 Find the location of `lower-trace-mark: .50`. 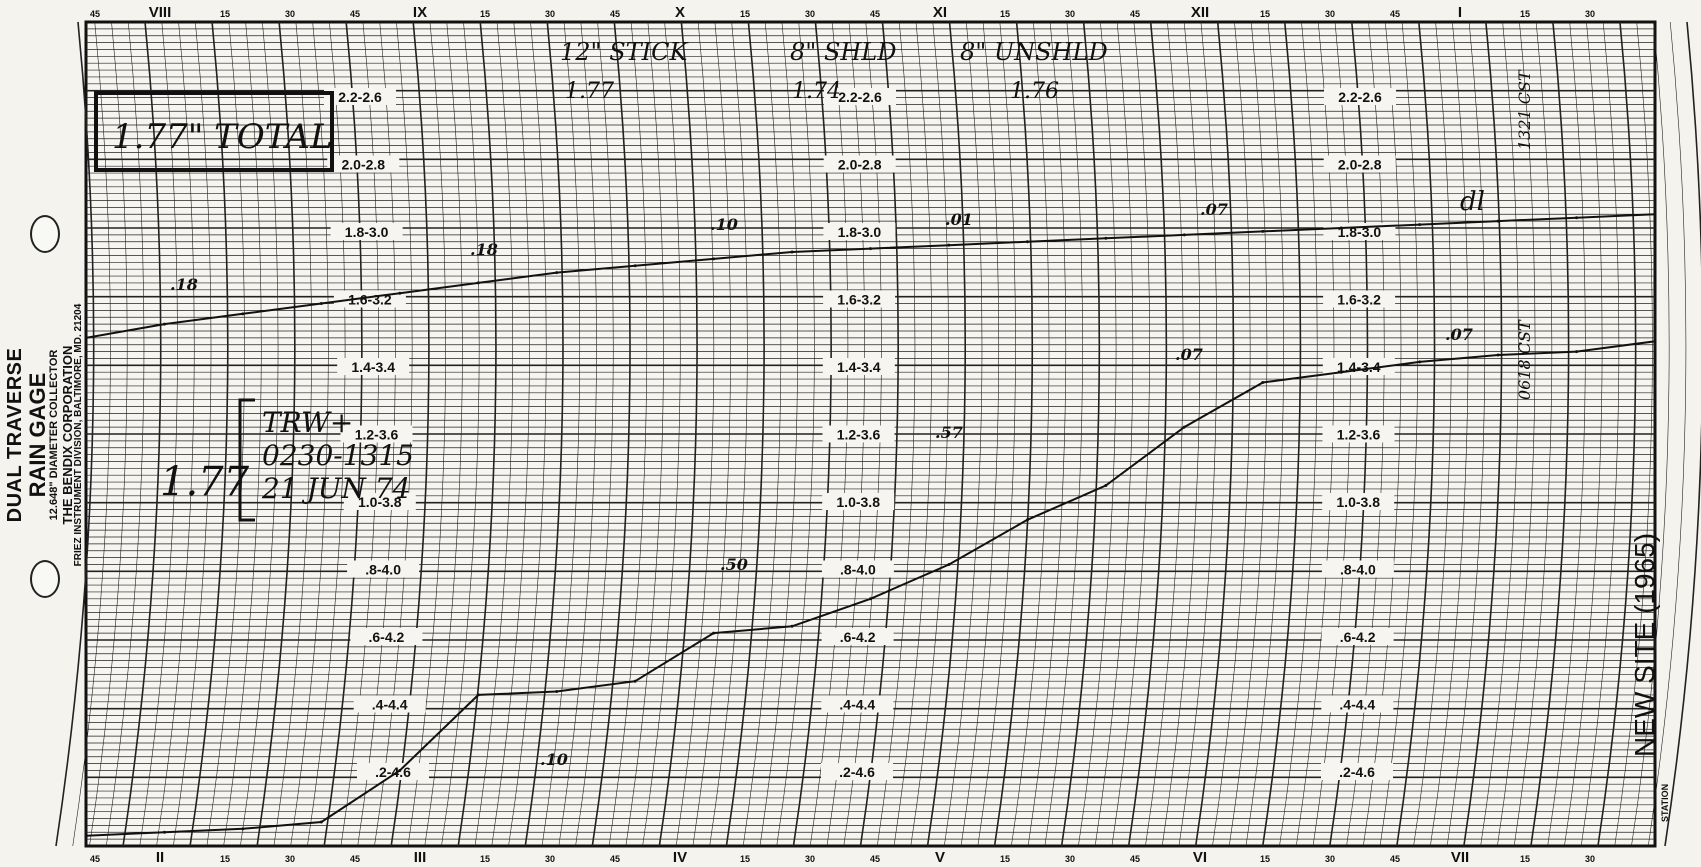

lower-trace-mark: .50 is located at coordinates (734, 564).